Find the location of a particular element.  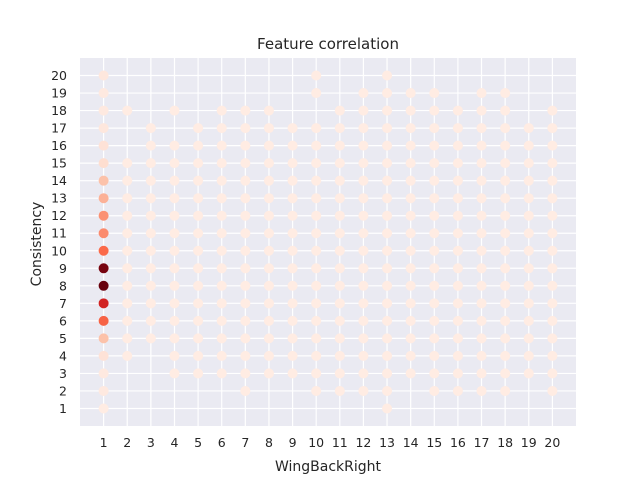

y-tick-label: 8 is located at coordinates (63, 285).